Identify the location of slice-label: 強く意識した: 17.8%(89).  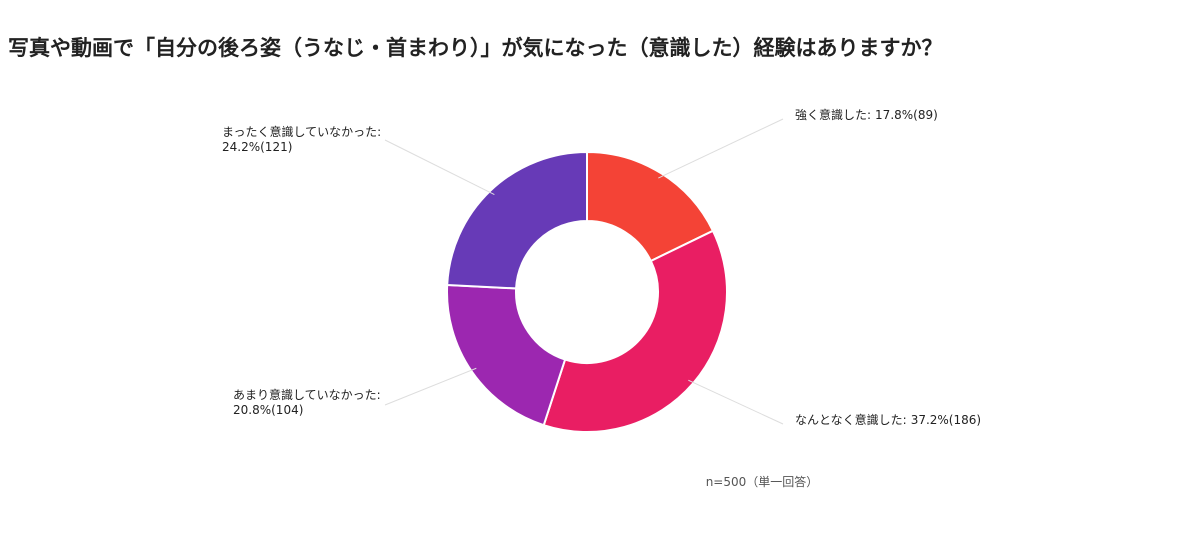
(866, 114).